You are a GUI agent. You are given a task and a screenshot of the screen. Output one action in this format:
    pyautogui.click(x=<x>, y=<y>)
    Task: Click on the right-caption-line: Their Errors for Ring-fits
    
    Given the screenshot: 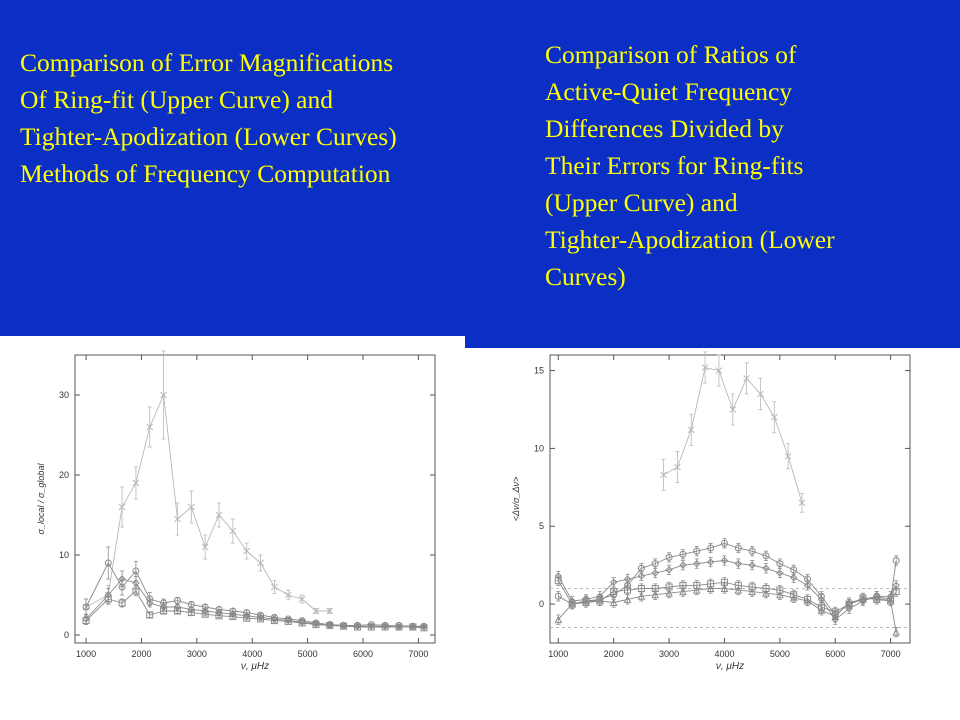 What is the action you would take?
    pyautogui.click(x=674, y=165)
    